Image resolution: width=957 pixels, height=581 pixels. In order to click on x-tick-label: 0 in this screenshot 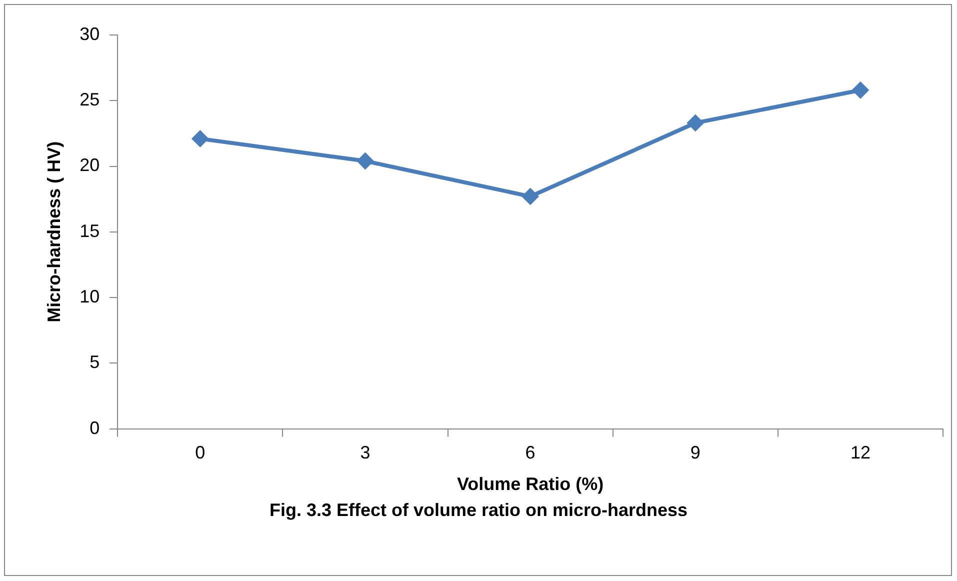, I will do `click(200, 452)`.